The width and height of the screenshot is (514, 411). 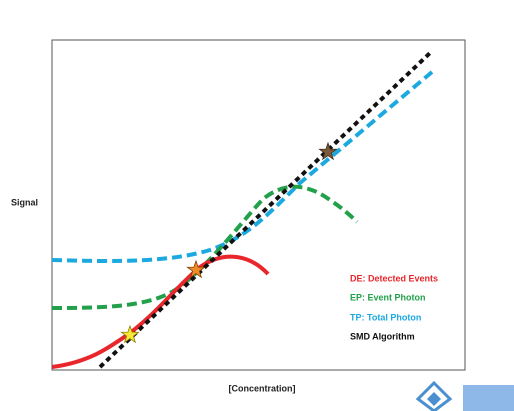 What do you see at coordinates (196, 269) in the screenshot?
I see `star-orange` at bounding box center [196, 269].